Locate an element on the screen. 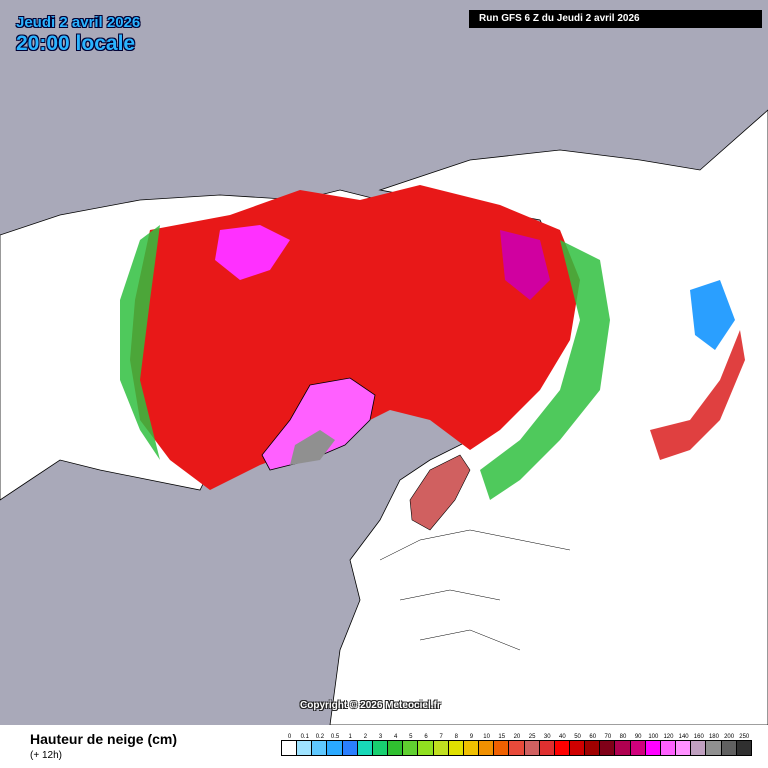 The height and width of the screenshot is (768, 768). copyright-text: Copyright © 2026 Meteociel.fr is located at coordinates (370, 705).